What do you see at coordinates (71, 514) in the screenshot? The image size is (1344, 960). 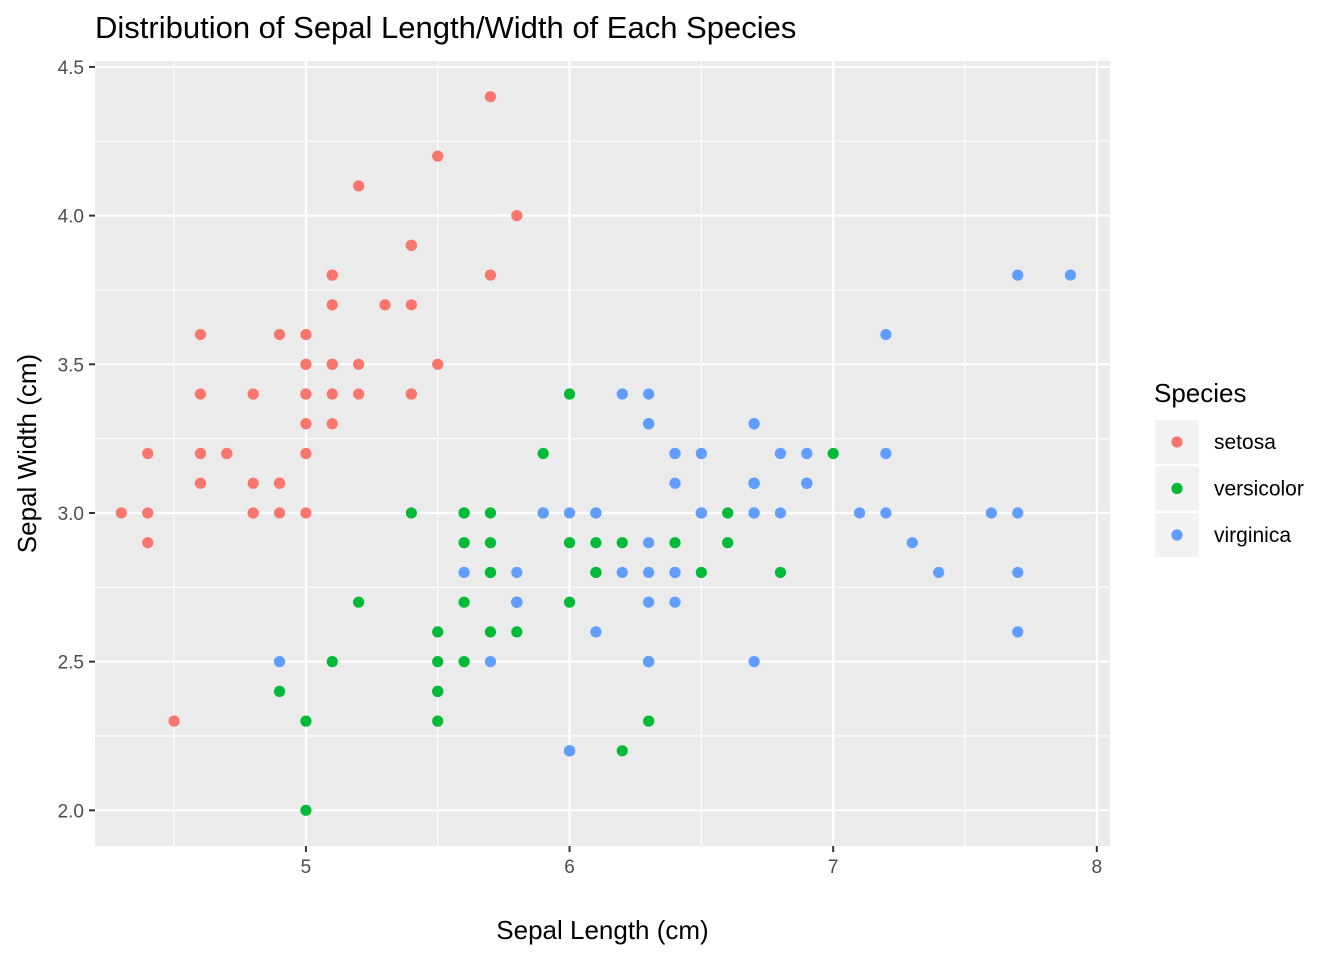 I see `y-tick-label: 3.0` at bounding box center [71, 514].